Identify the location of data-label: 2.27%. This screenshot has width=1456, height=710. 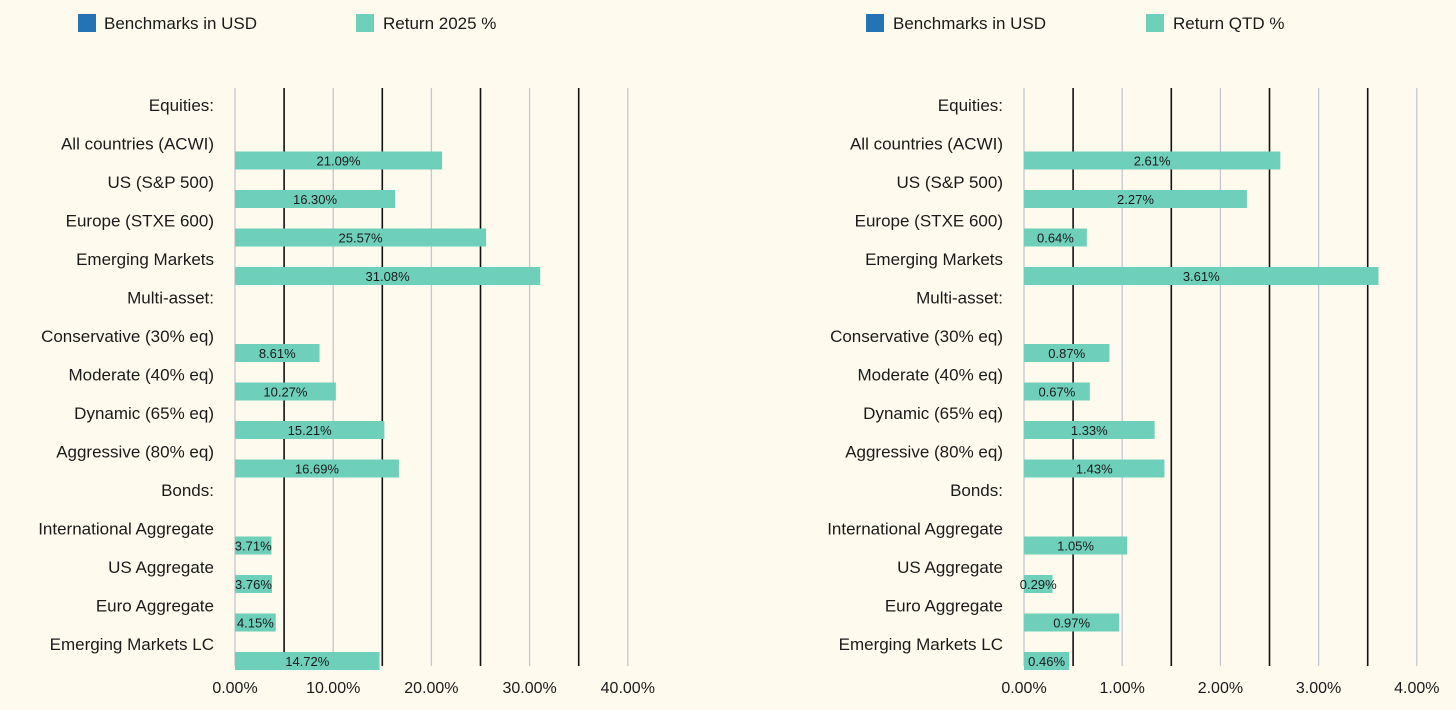
(1135, 199).